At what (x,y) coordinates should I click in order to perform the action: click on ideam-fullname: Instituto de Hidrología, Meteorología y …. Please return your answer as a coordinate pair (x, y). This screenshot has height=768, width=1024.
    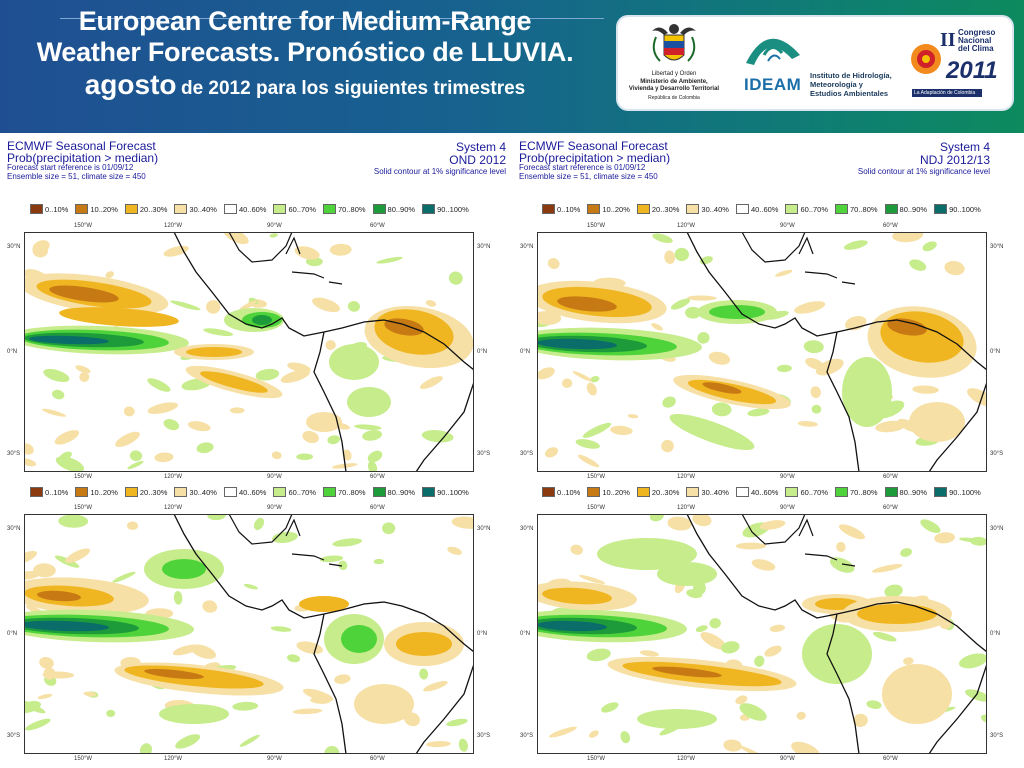
    Looking at the image, I should click on (851, 84).